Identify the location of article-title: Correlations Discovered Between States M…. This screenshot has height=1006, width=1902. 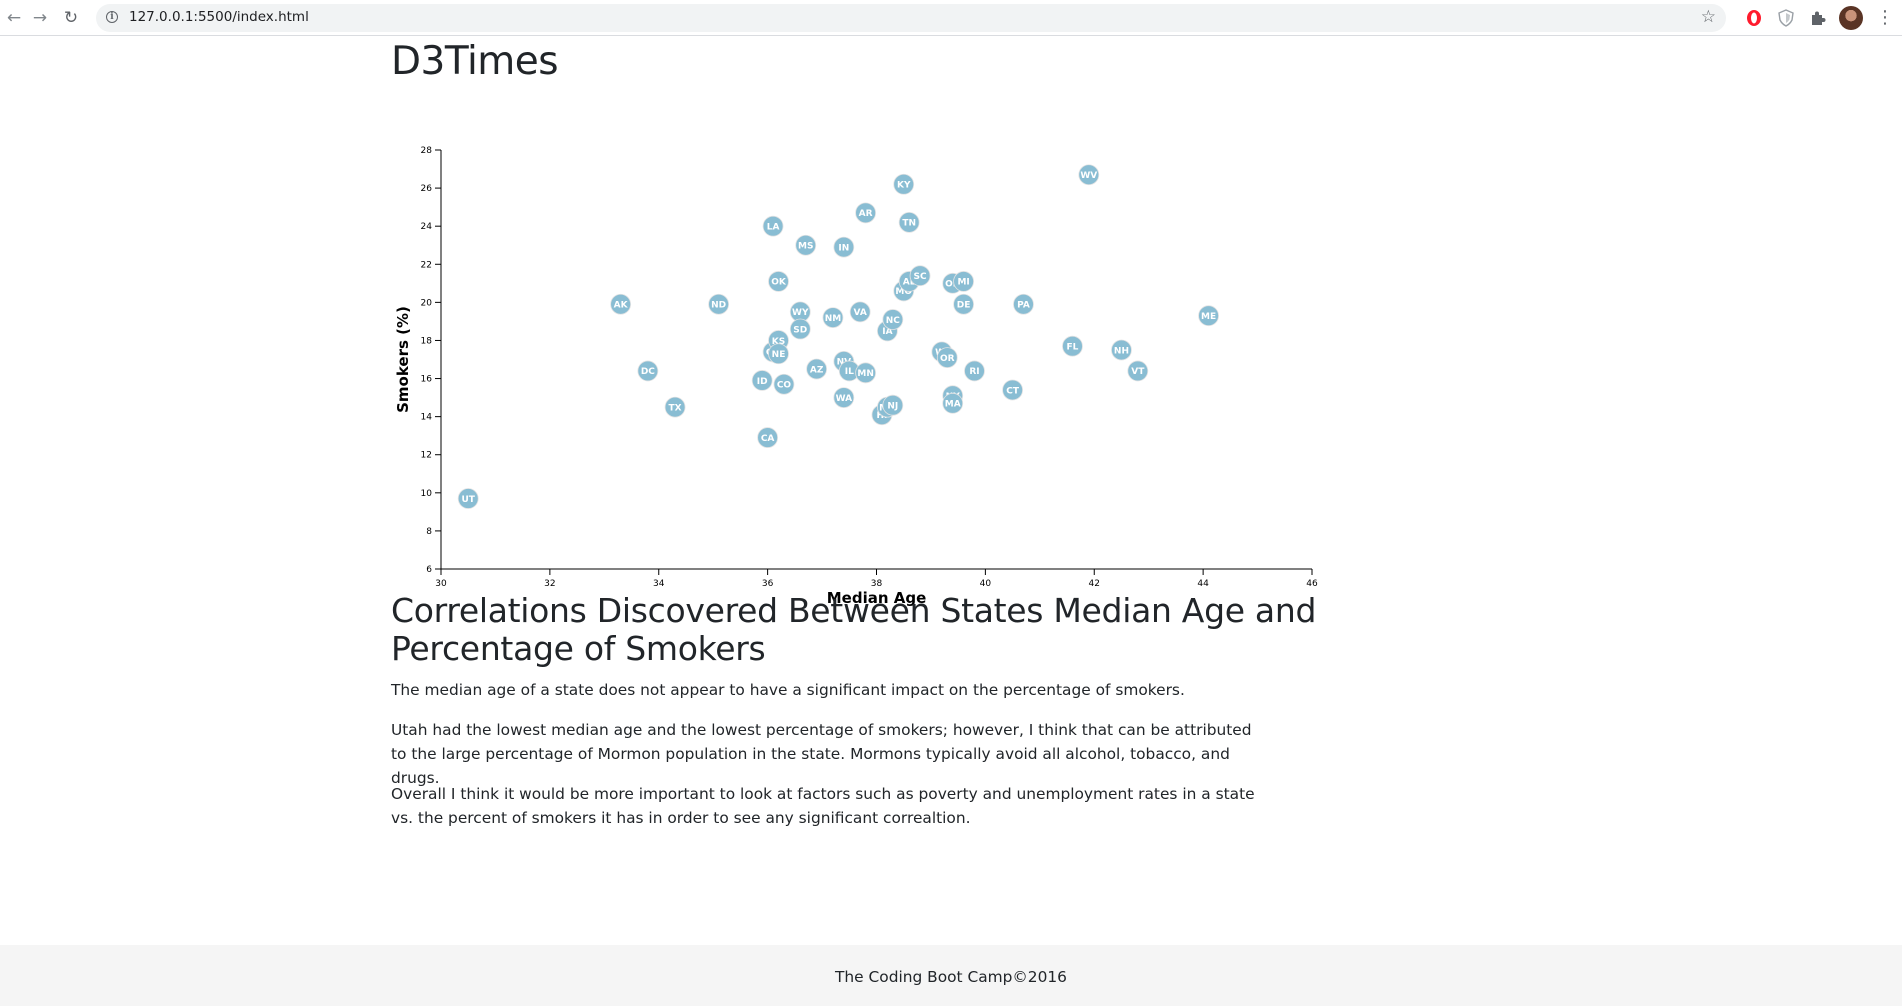
(854, 629).